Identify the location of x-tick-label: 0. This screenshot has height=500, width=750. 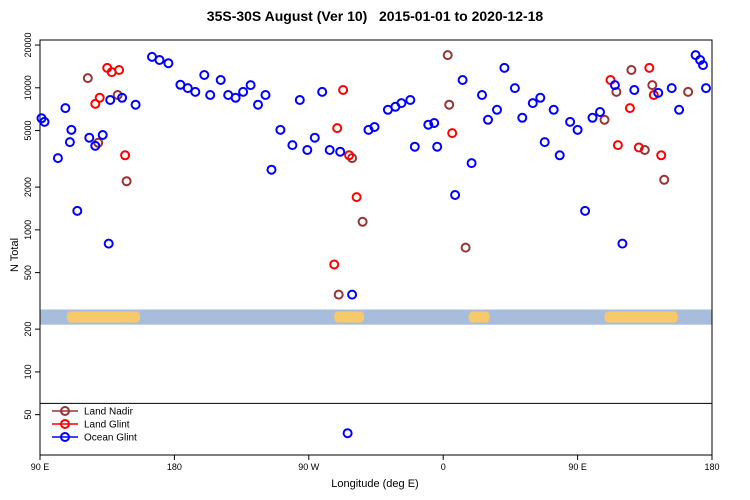
(443, 467).